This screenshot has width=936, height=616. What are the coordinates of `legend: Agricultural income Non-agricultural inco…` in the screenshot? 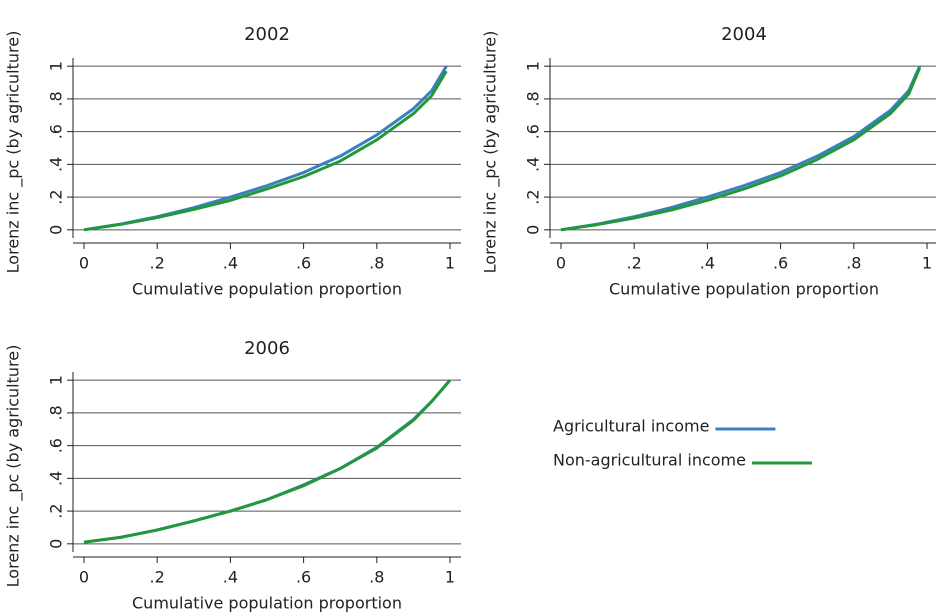 It's located at (682, 443).